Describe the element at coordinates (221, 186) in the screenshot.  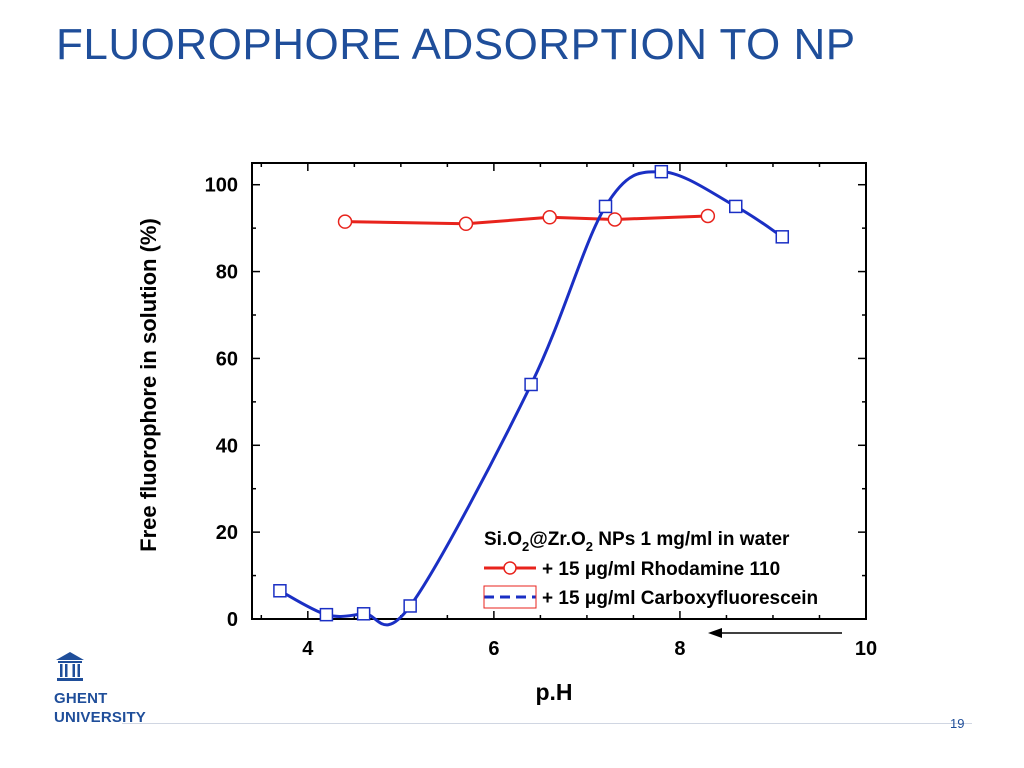
I see `y-tick-label: 100` at that location.